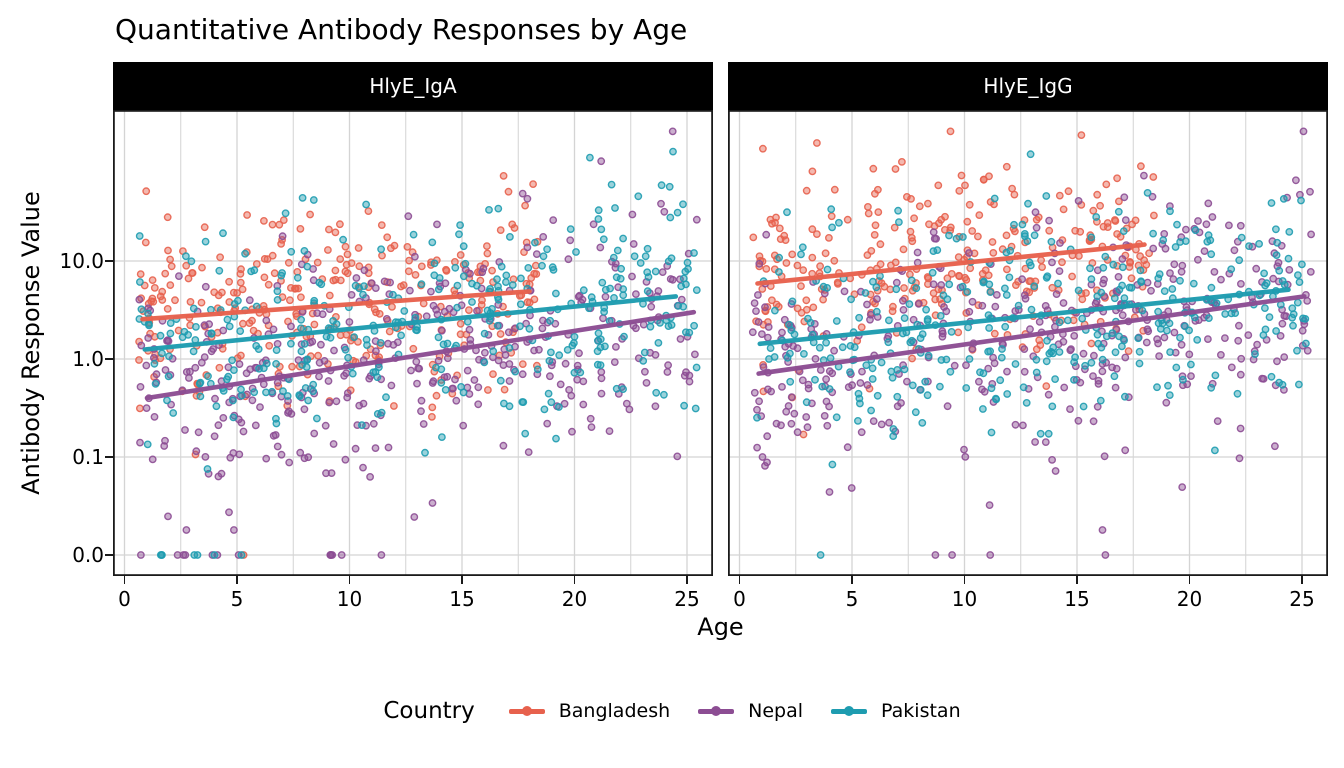 The width and height of the screenshot is (1344, 768). Describe the element at coordinates (672, 711) in the screenshot. I see `legend: Country Bangladesh Nepal Pakistan` at that location.